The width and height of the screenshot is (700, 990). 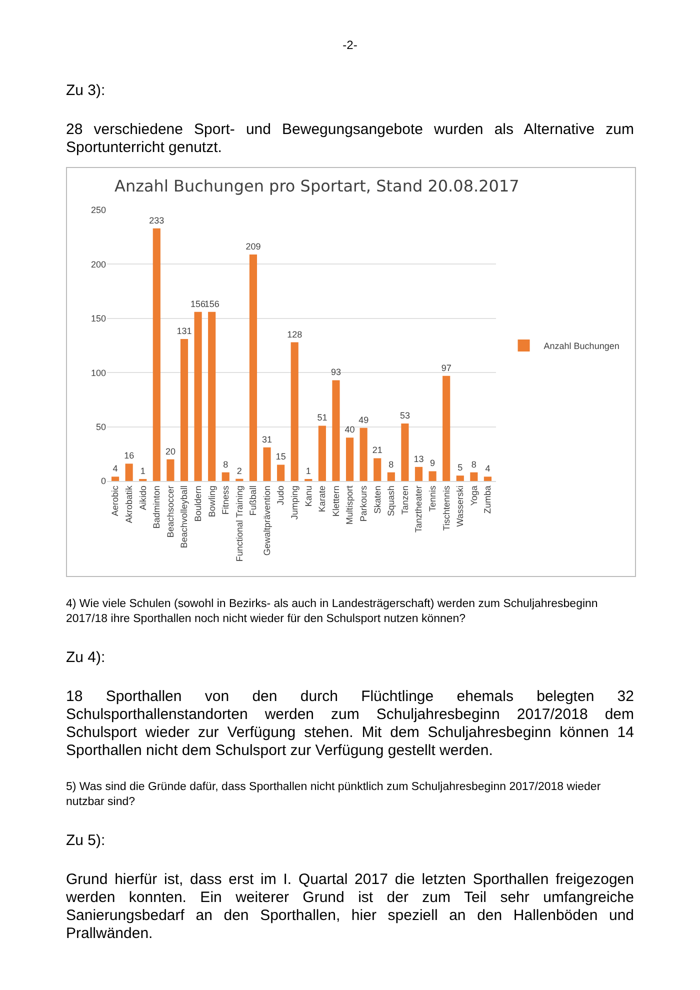 I want to click on data-label: 97, so click(x=446, y=367).